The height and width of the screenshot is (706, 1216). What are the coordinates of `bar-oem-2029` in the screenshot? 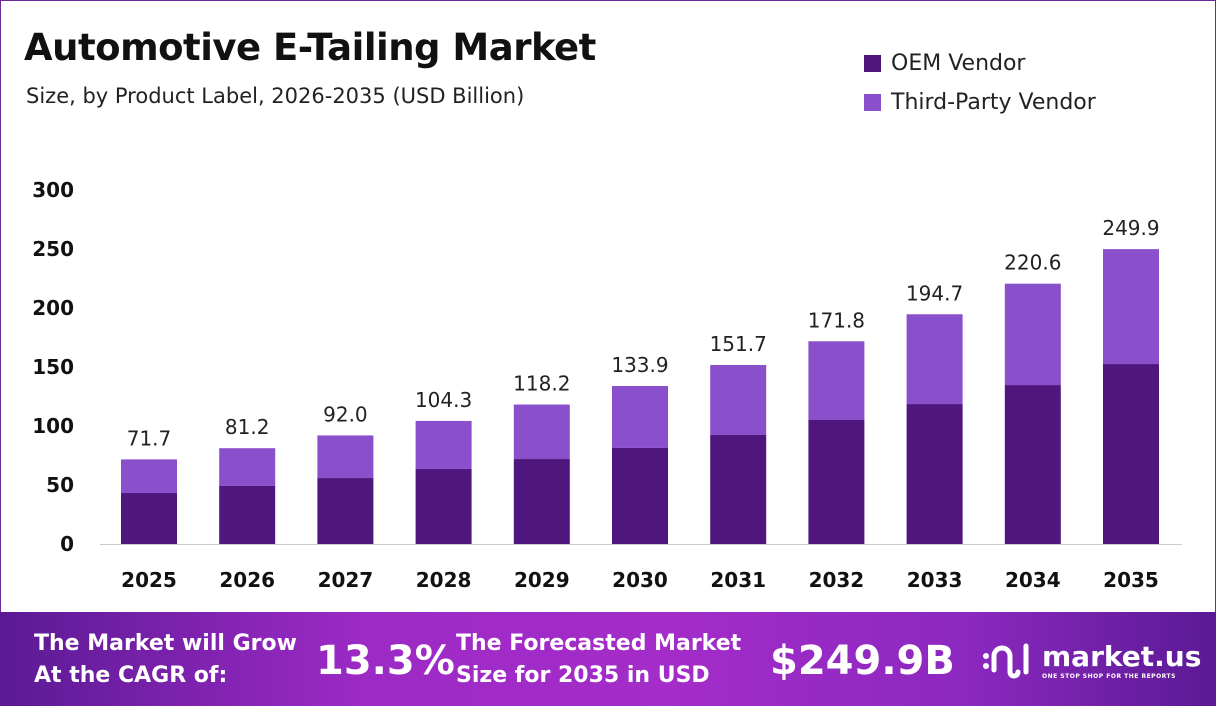 It's located at (541, 501).